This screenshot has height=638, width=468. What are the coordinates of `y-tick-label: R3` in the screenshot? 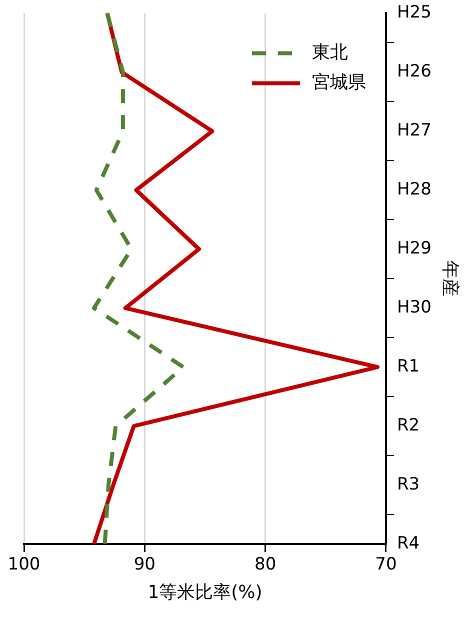 It's located at (408, 484).